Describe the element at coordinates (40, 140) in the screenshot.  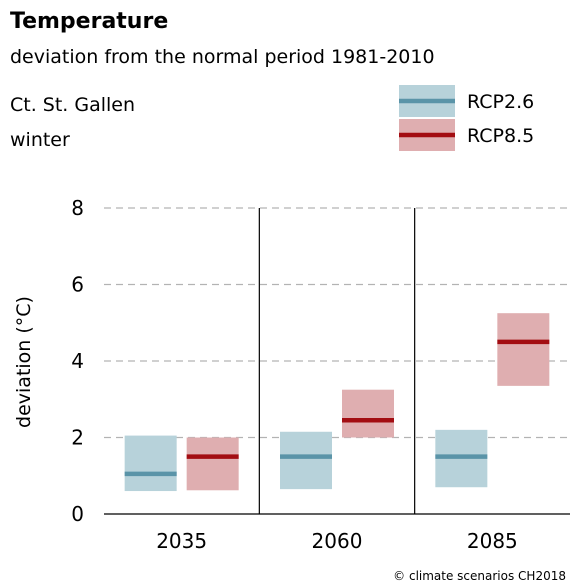
I see `season-label: winter` at that location.